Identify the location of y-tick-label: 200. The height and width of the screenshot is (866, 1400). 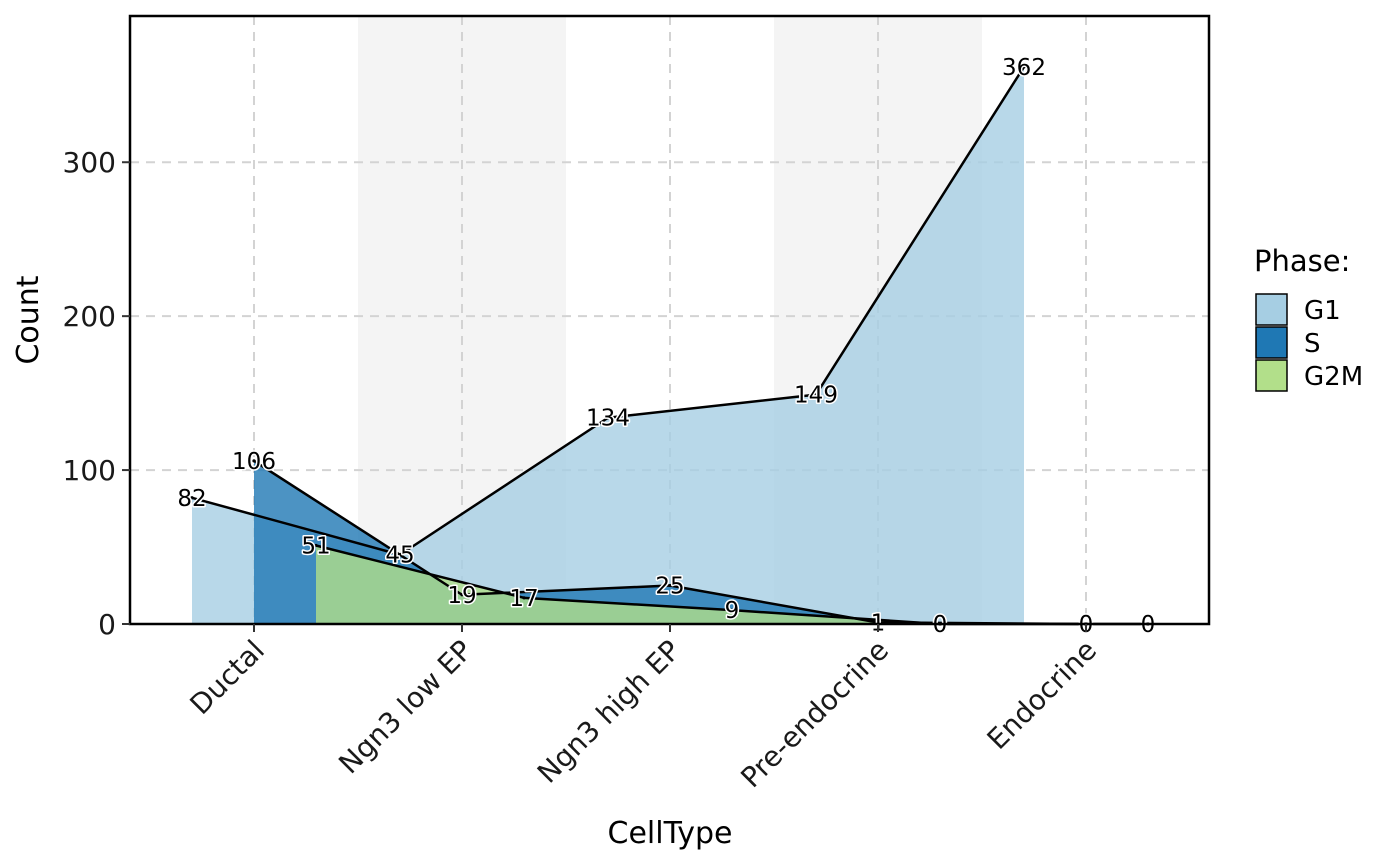
(89, 316).